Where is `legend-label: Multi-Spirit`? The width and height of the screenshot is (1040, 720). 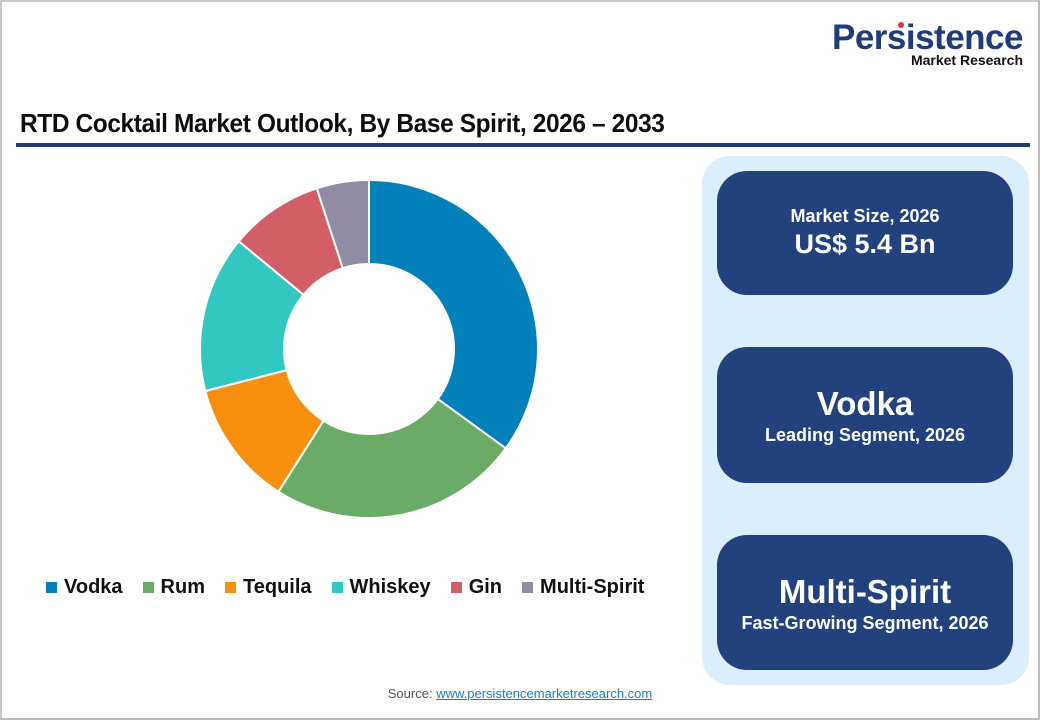
legend-label: Multi-Spirit is located at coordinates (592, 587).